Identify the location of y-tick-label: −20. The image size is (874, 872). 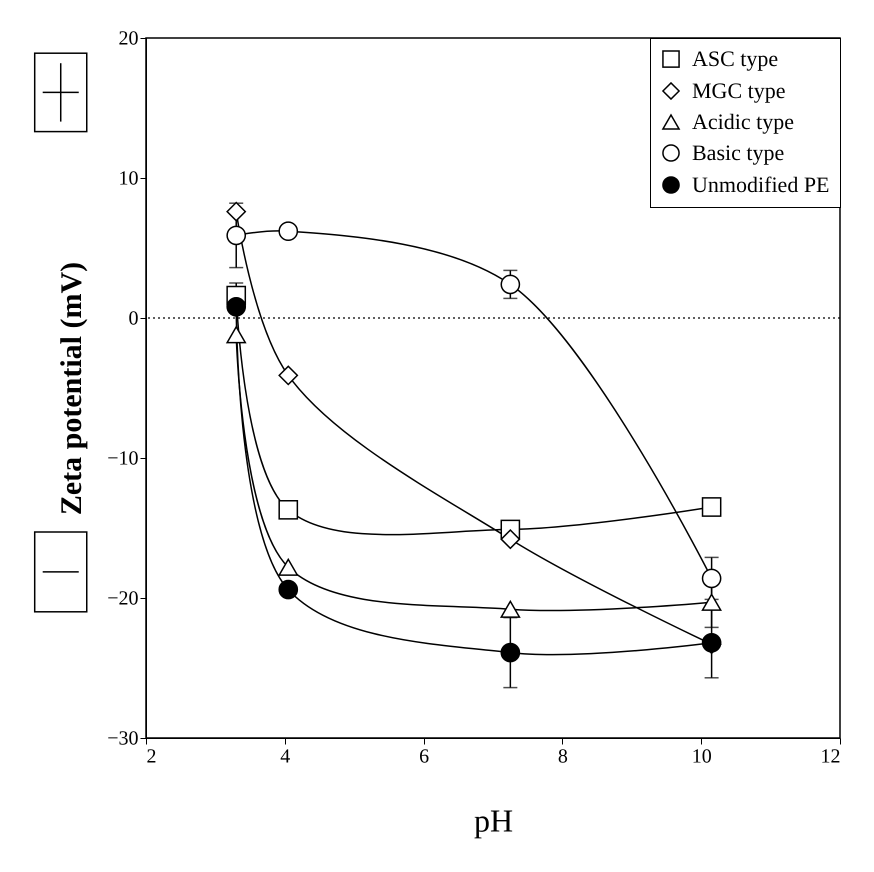
(122, 599).